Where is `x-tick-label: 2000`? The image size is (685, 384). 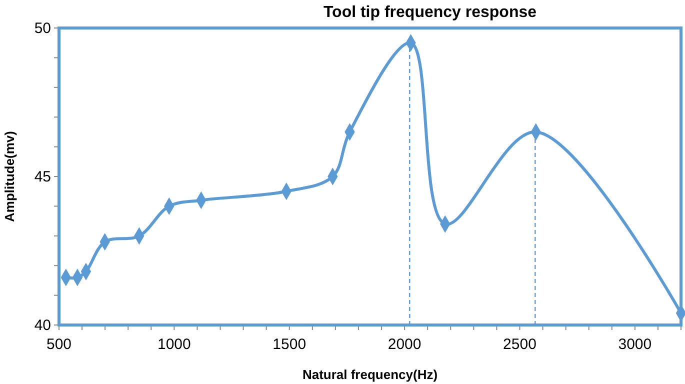 x-tick-label: 2000 is located at coordinates (405, 344).